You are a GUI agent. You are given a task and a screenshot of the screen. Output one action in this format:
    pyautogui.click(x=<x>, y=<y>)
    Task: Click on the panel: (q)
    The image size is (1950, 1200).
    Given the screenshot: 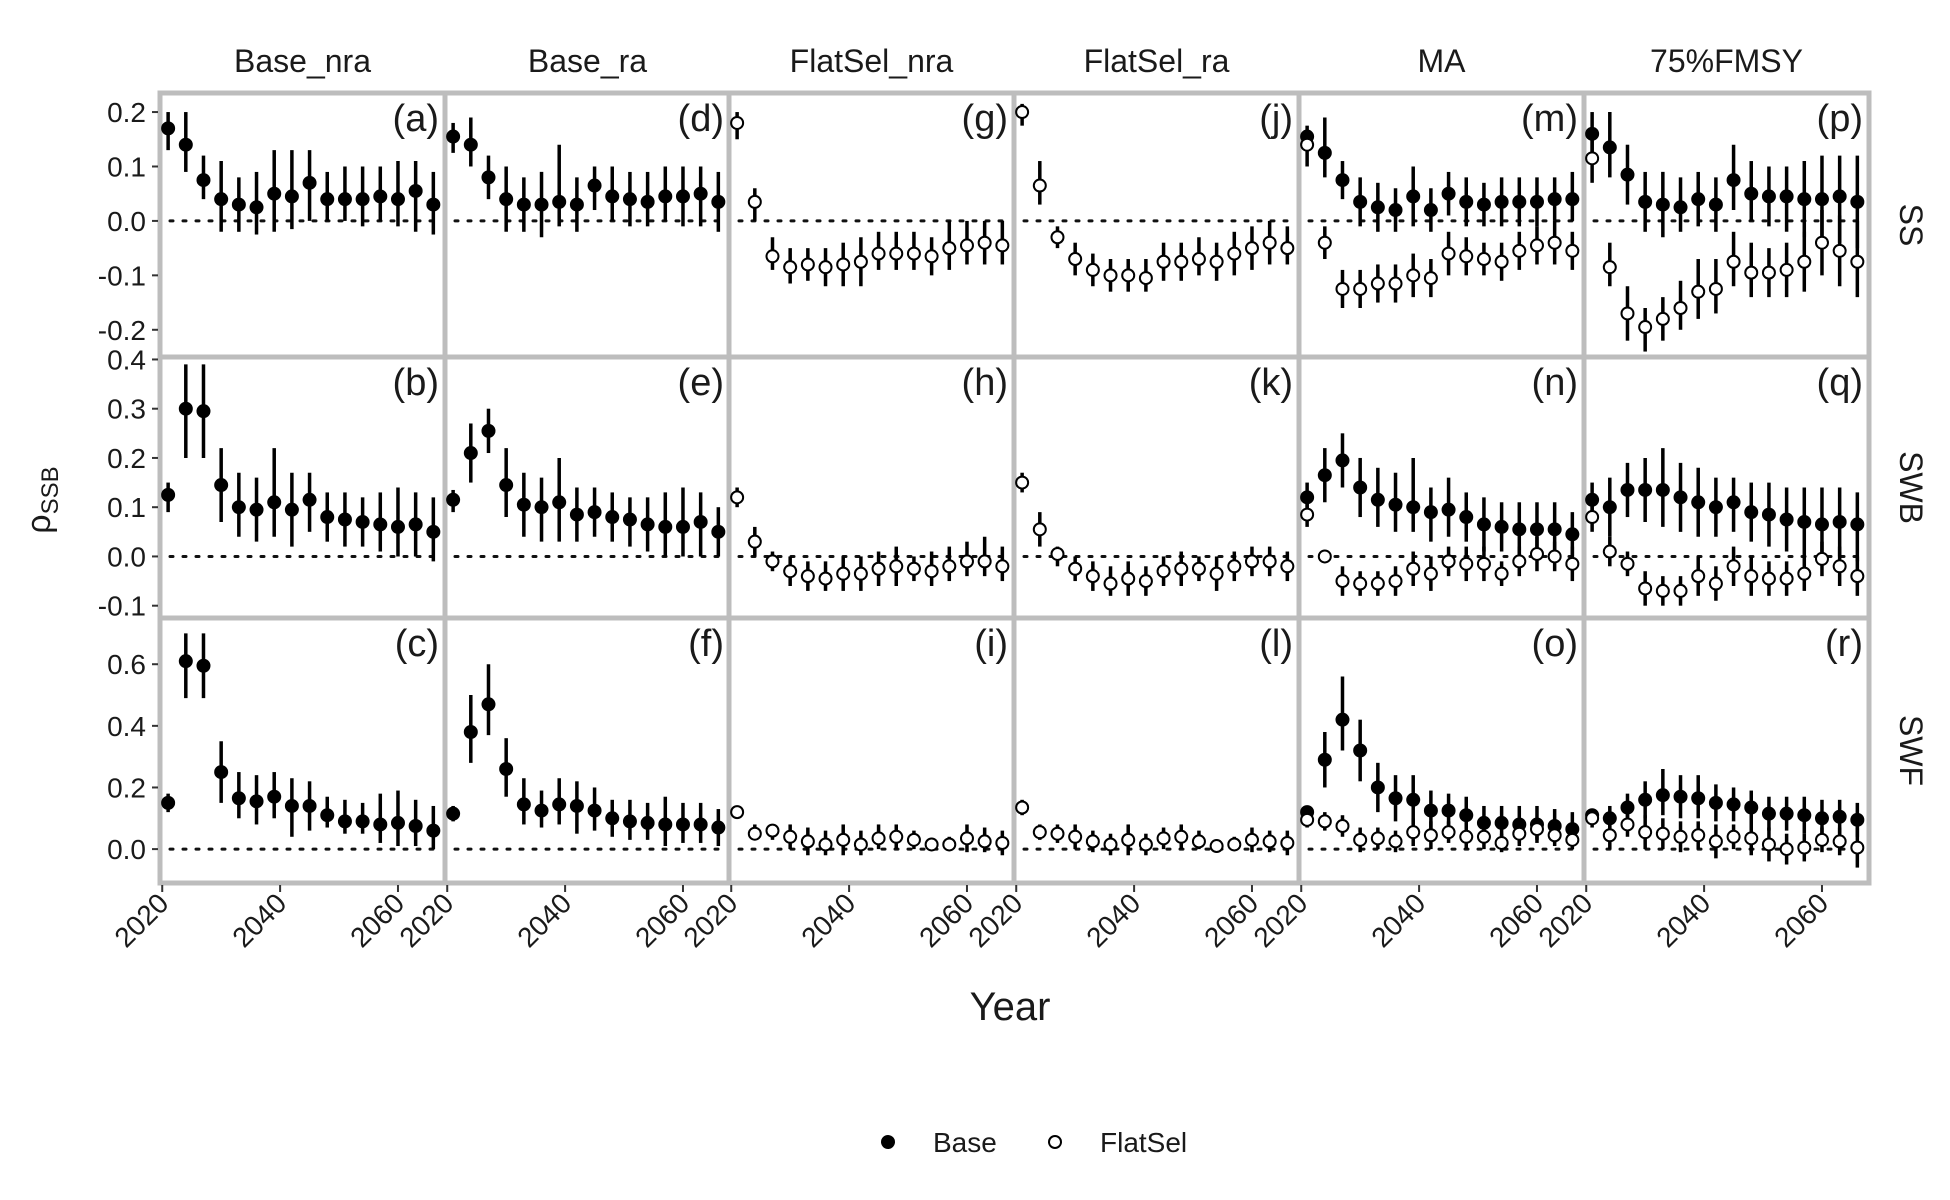 What is the action you would take?
    pyautogui.click(x=1725, y=484)
    